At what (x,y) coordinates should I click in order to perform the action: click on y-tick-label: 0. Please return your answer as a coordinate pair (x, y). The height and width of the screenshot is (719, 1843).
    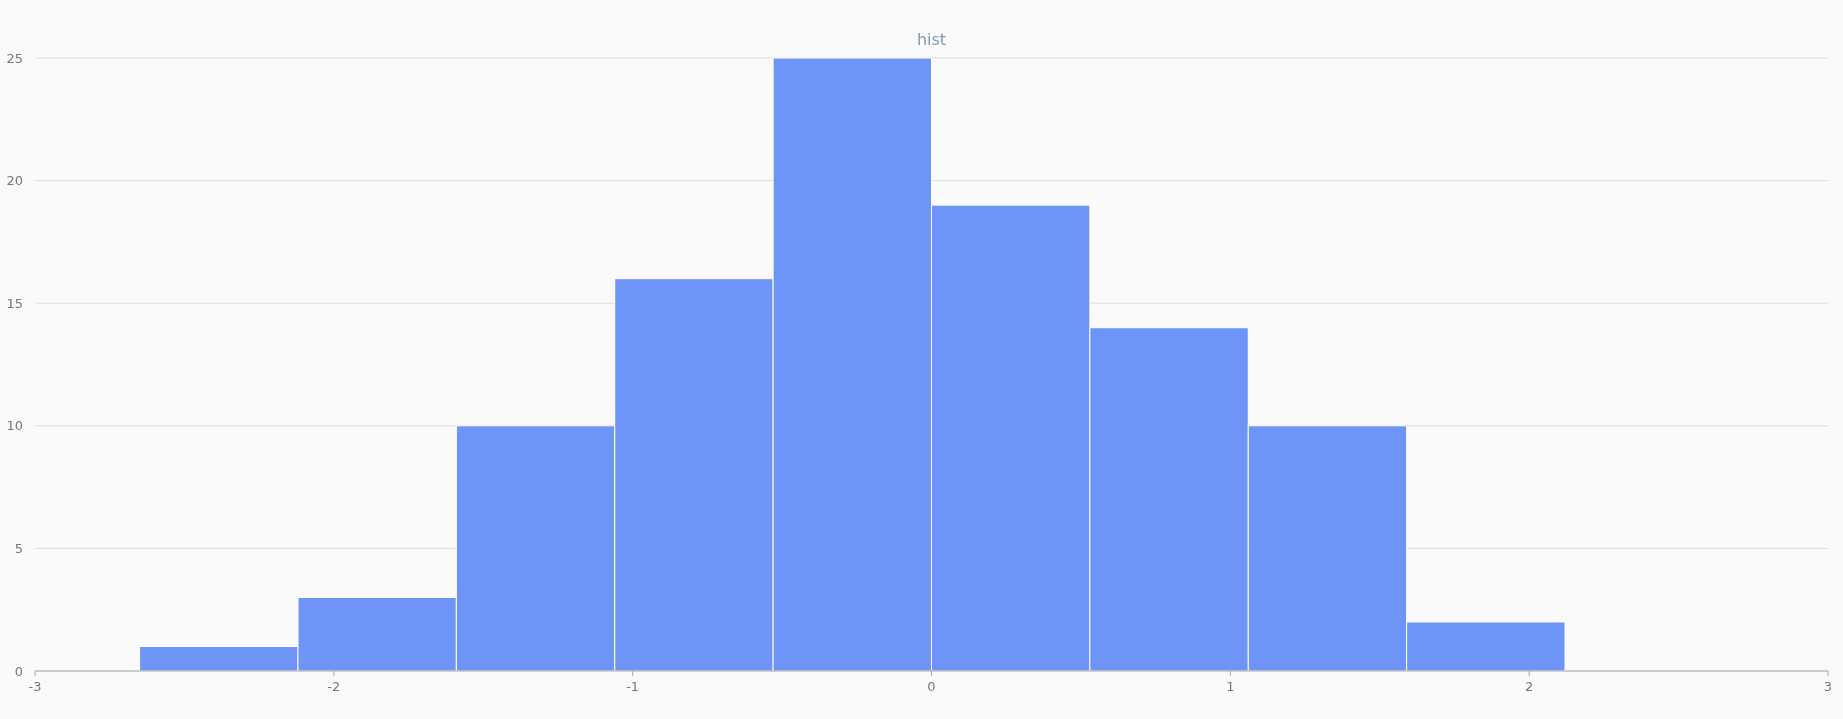
    Looking at the image, I should click on (18, 671).